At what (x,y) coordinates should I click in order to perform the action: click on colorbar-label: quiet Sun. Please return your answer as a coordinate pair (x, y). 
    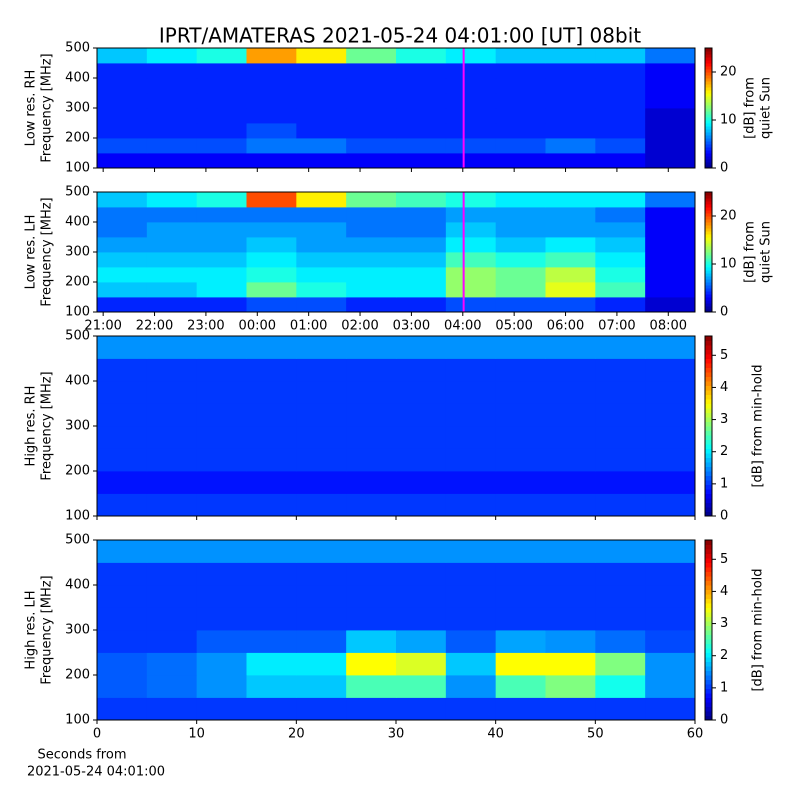
    Looking at the image, I should click on (766, 108).